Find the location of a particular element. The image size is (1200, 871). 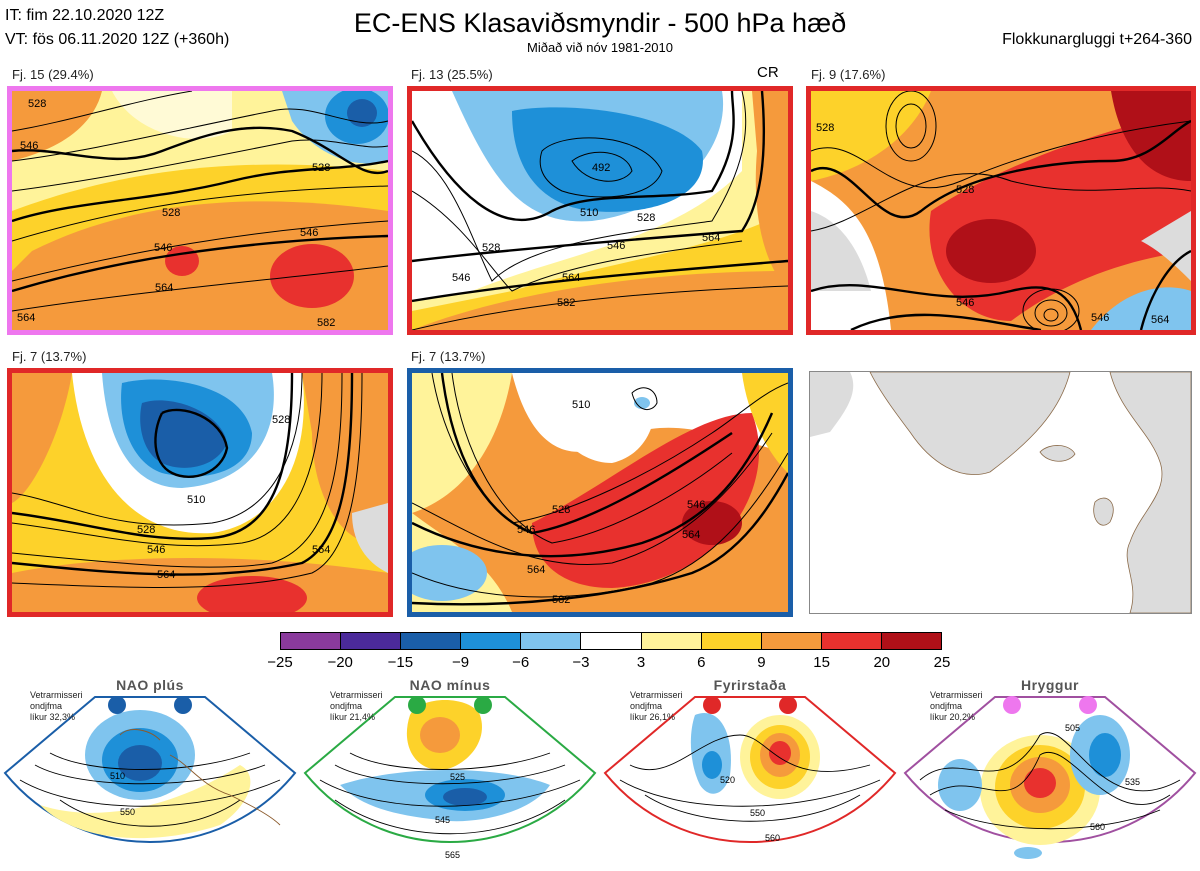

regime-info: Vetrarmisseri ondjfma líkur 21,4% is located at coordinates (356, 706).